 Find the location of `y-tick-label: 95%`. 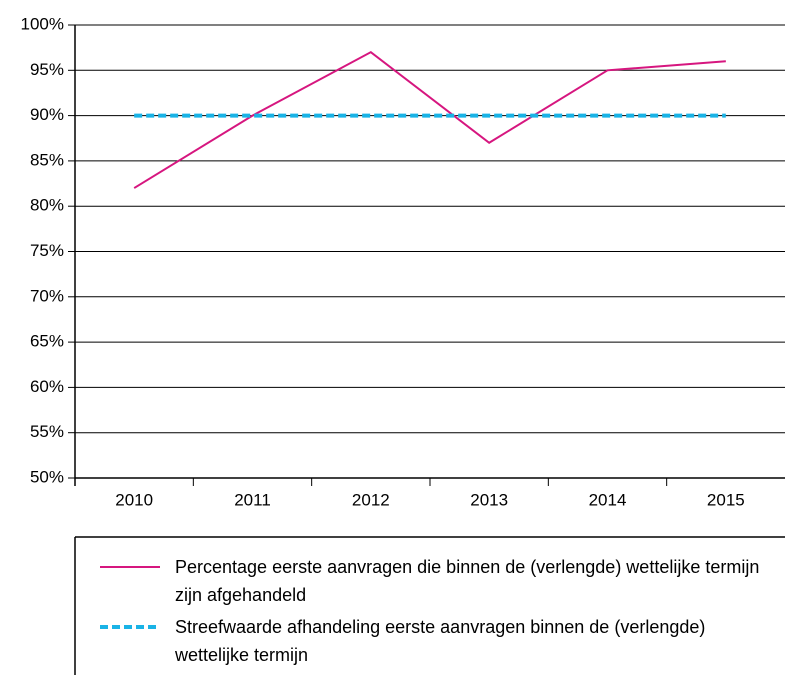

y-tick-label: 95% is located at coordinates (47, 69).